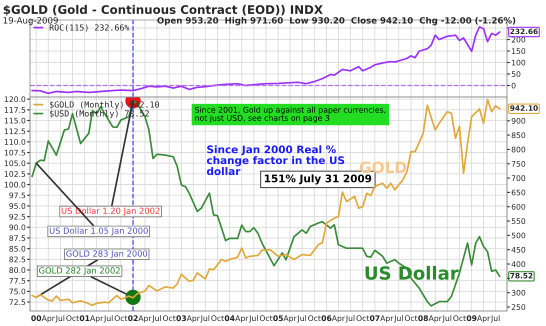 The width and height of the screenshot is (546, 326). Describe the element at coordinates (31, 21) in the screenshot. I see `chart-subtitle: 19-Aug-2009` at that location.